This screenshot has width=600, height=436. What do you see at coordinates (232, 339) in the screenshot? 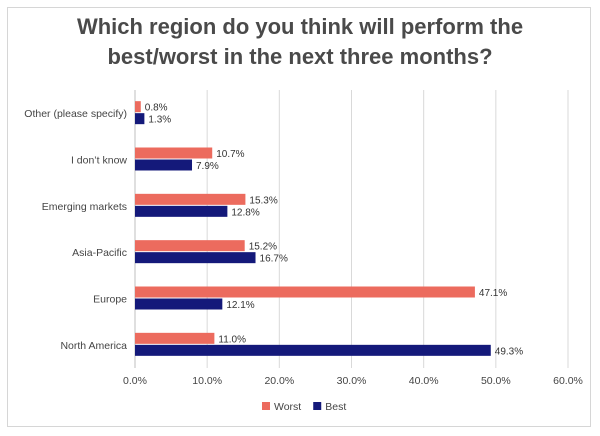
I see `data-label: 11.0%` at bounding box center [232, 339].